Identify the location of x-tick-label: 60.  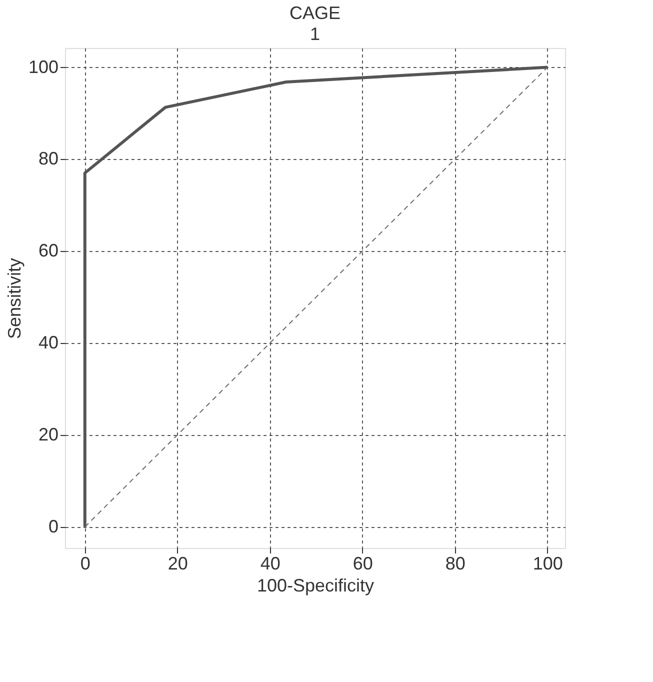
(362, 564).